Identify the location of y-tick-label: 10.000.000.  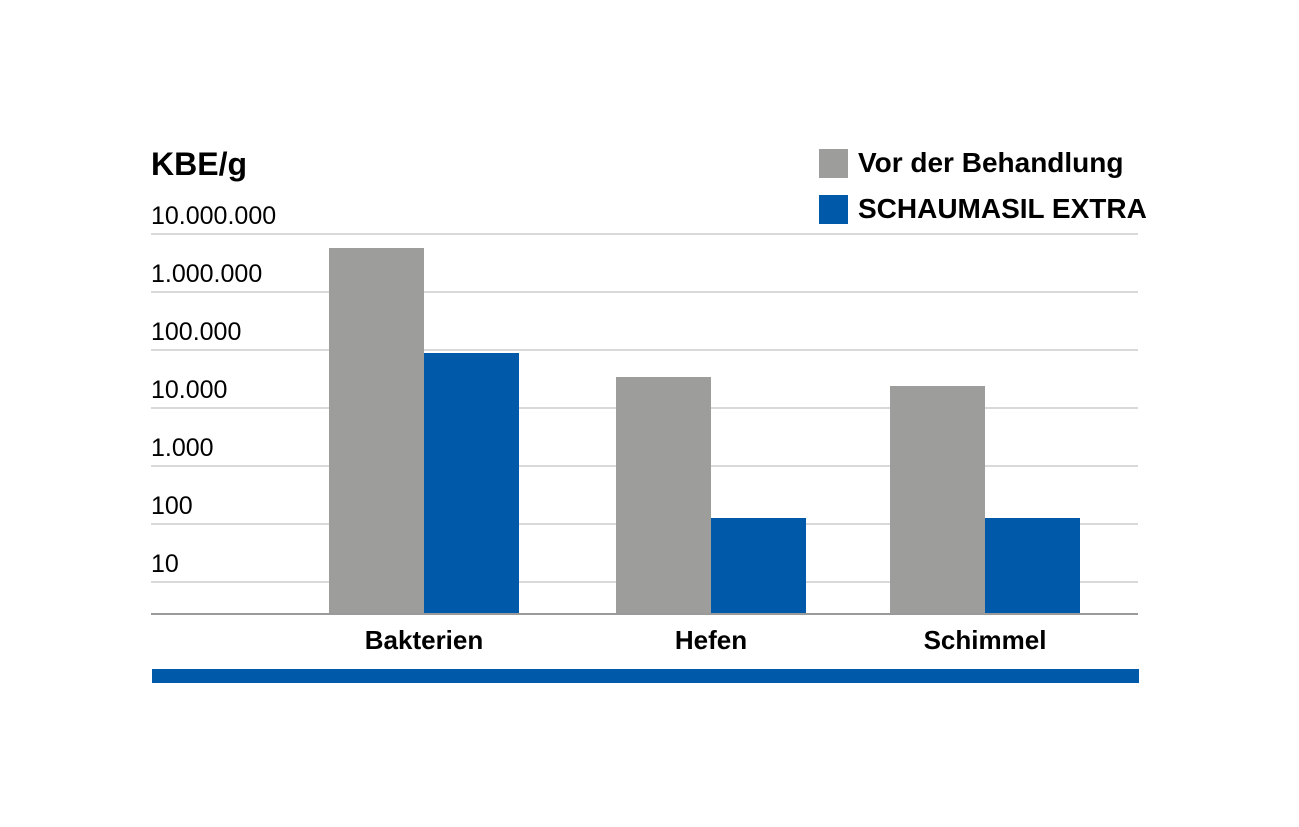
(214, 216).